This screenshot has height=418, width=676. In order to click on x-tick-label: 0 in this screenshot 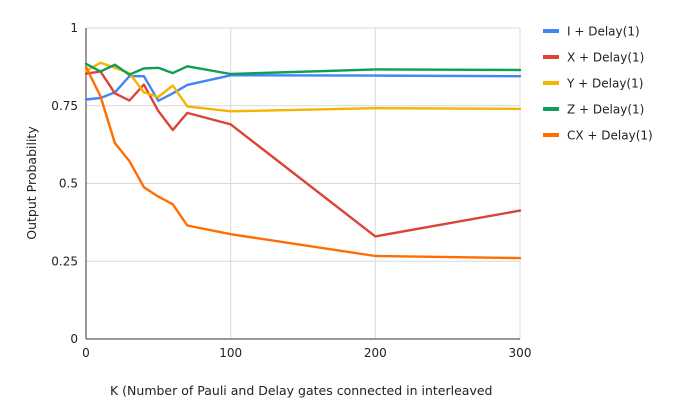, I will do `click(86, 353)`.